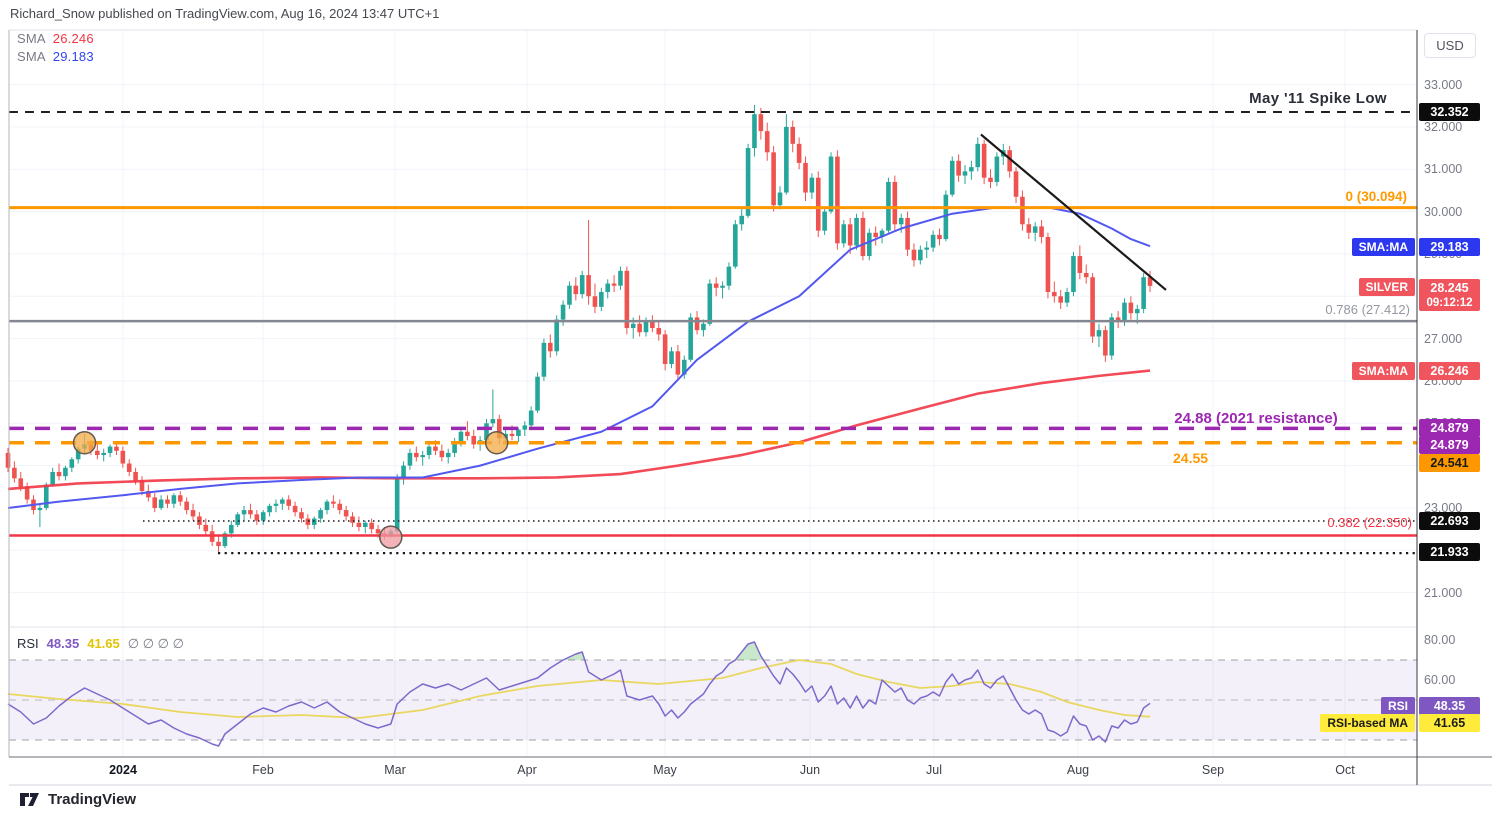  I want to click on price-tick-33.000: 33.000, so click(1443, 84).